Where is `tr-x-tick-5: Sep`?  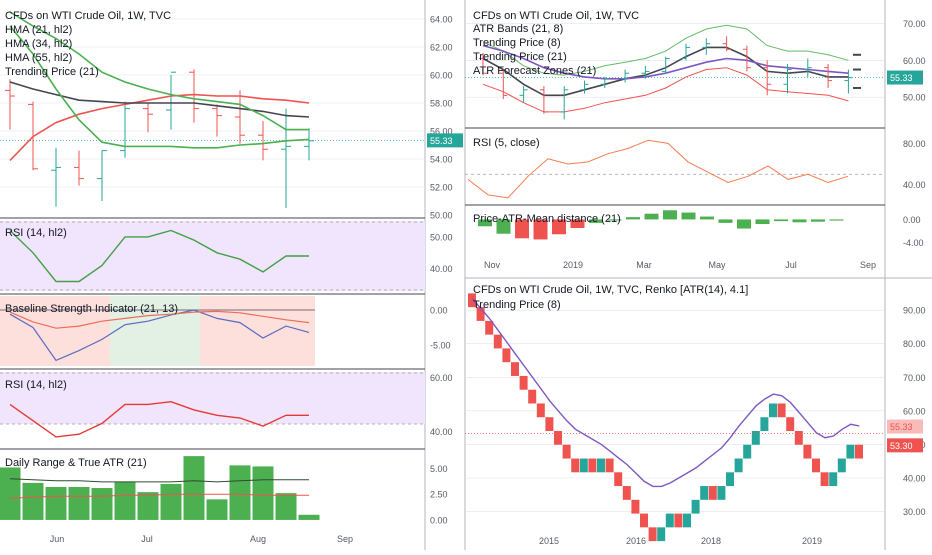
tr-x-tick-5: Sep is located at coordinates (868, 265).